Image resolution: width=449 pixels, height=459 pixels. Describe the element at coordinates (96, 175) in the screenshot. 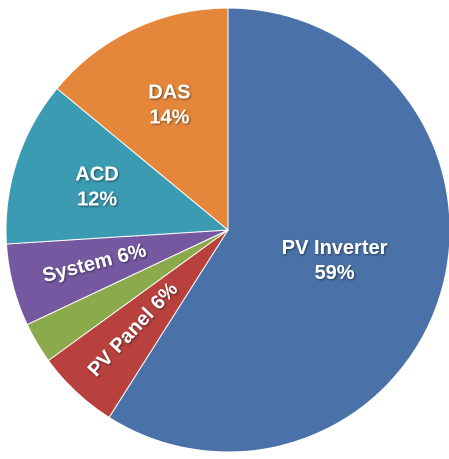

I see `category-label: ACD` at that location.